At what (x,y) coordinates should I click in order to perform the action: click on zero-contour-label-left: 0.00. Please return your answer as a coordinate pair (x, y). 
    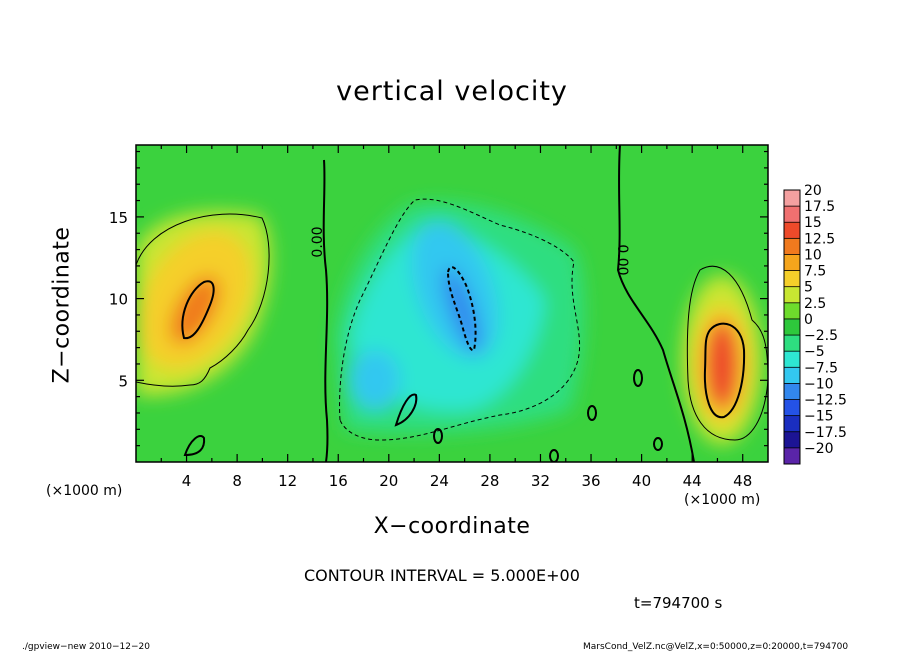
    Looking at the image, I should click on (318, 241).